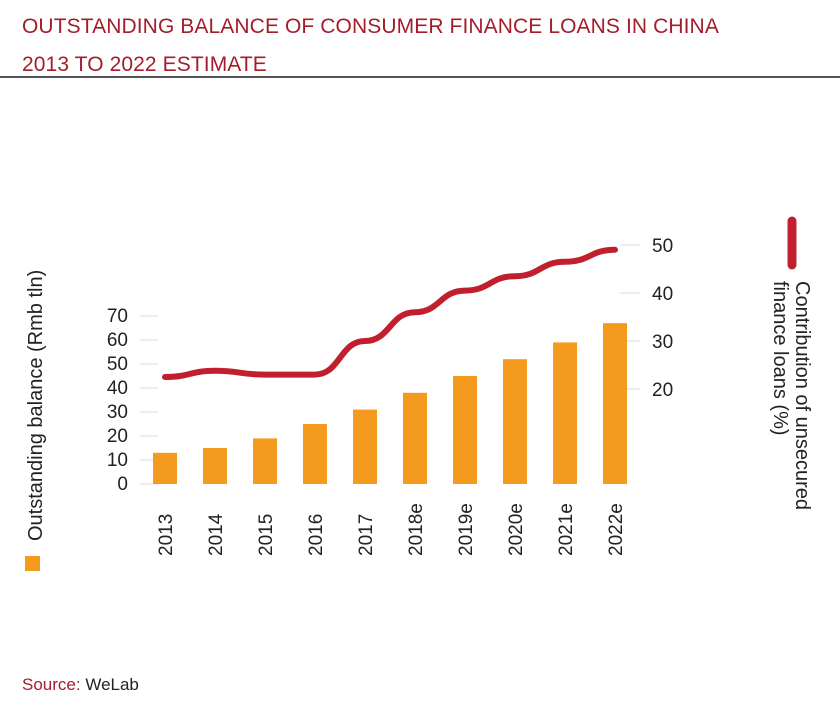 The image size is (840, 717). Describe the element at coordinates (516, 529) in the screenshot. I see `x-tick-label: 2020e` at that location.